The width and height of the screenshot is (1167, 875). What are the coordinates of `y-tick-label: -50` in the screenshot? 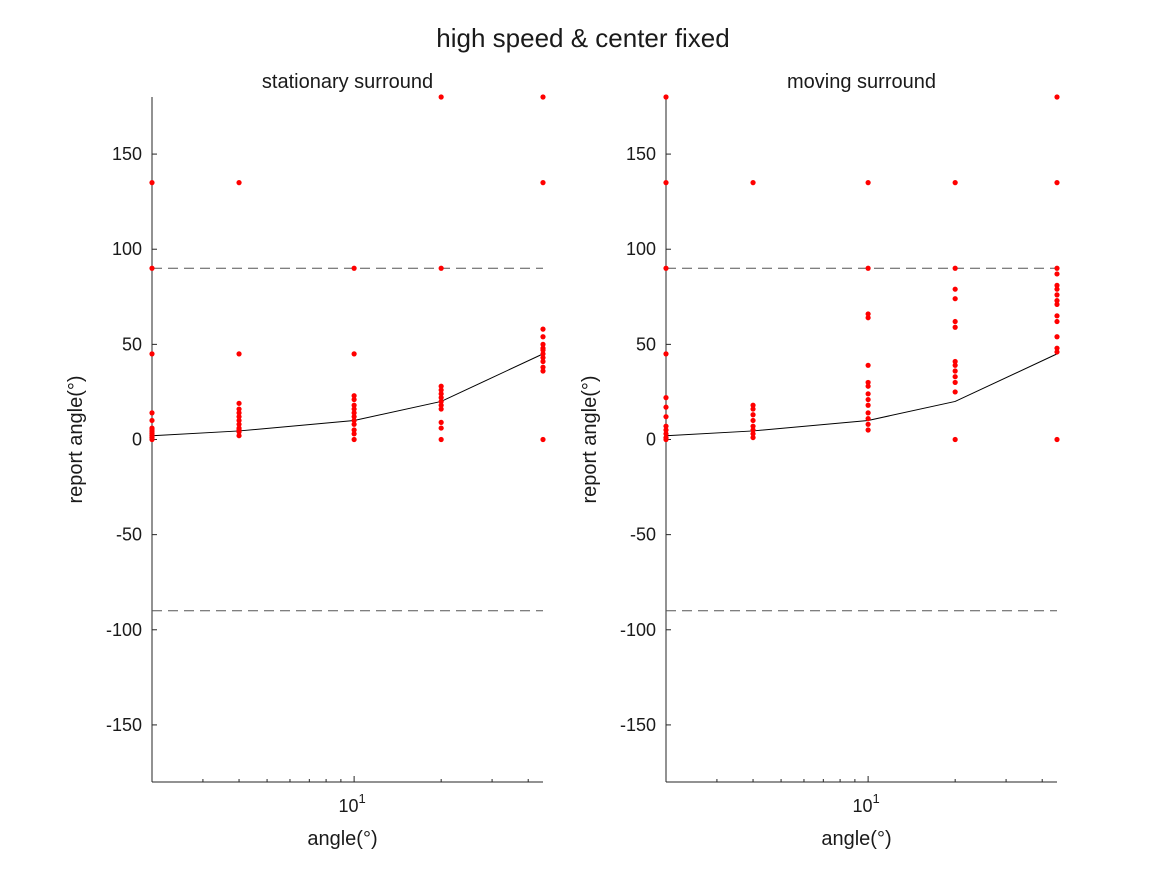 It's located at (643, 535).